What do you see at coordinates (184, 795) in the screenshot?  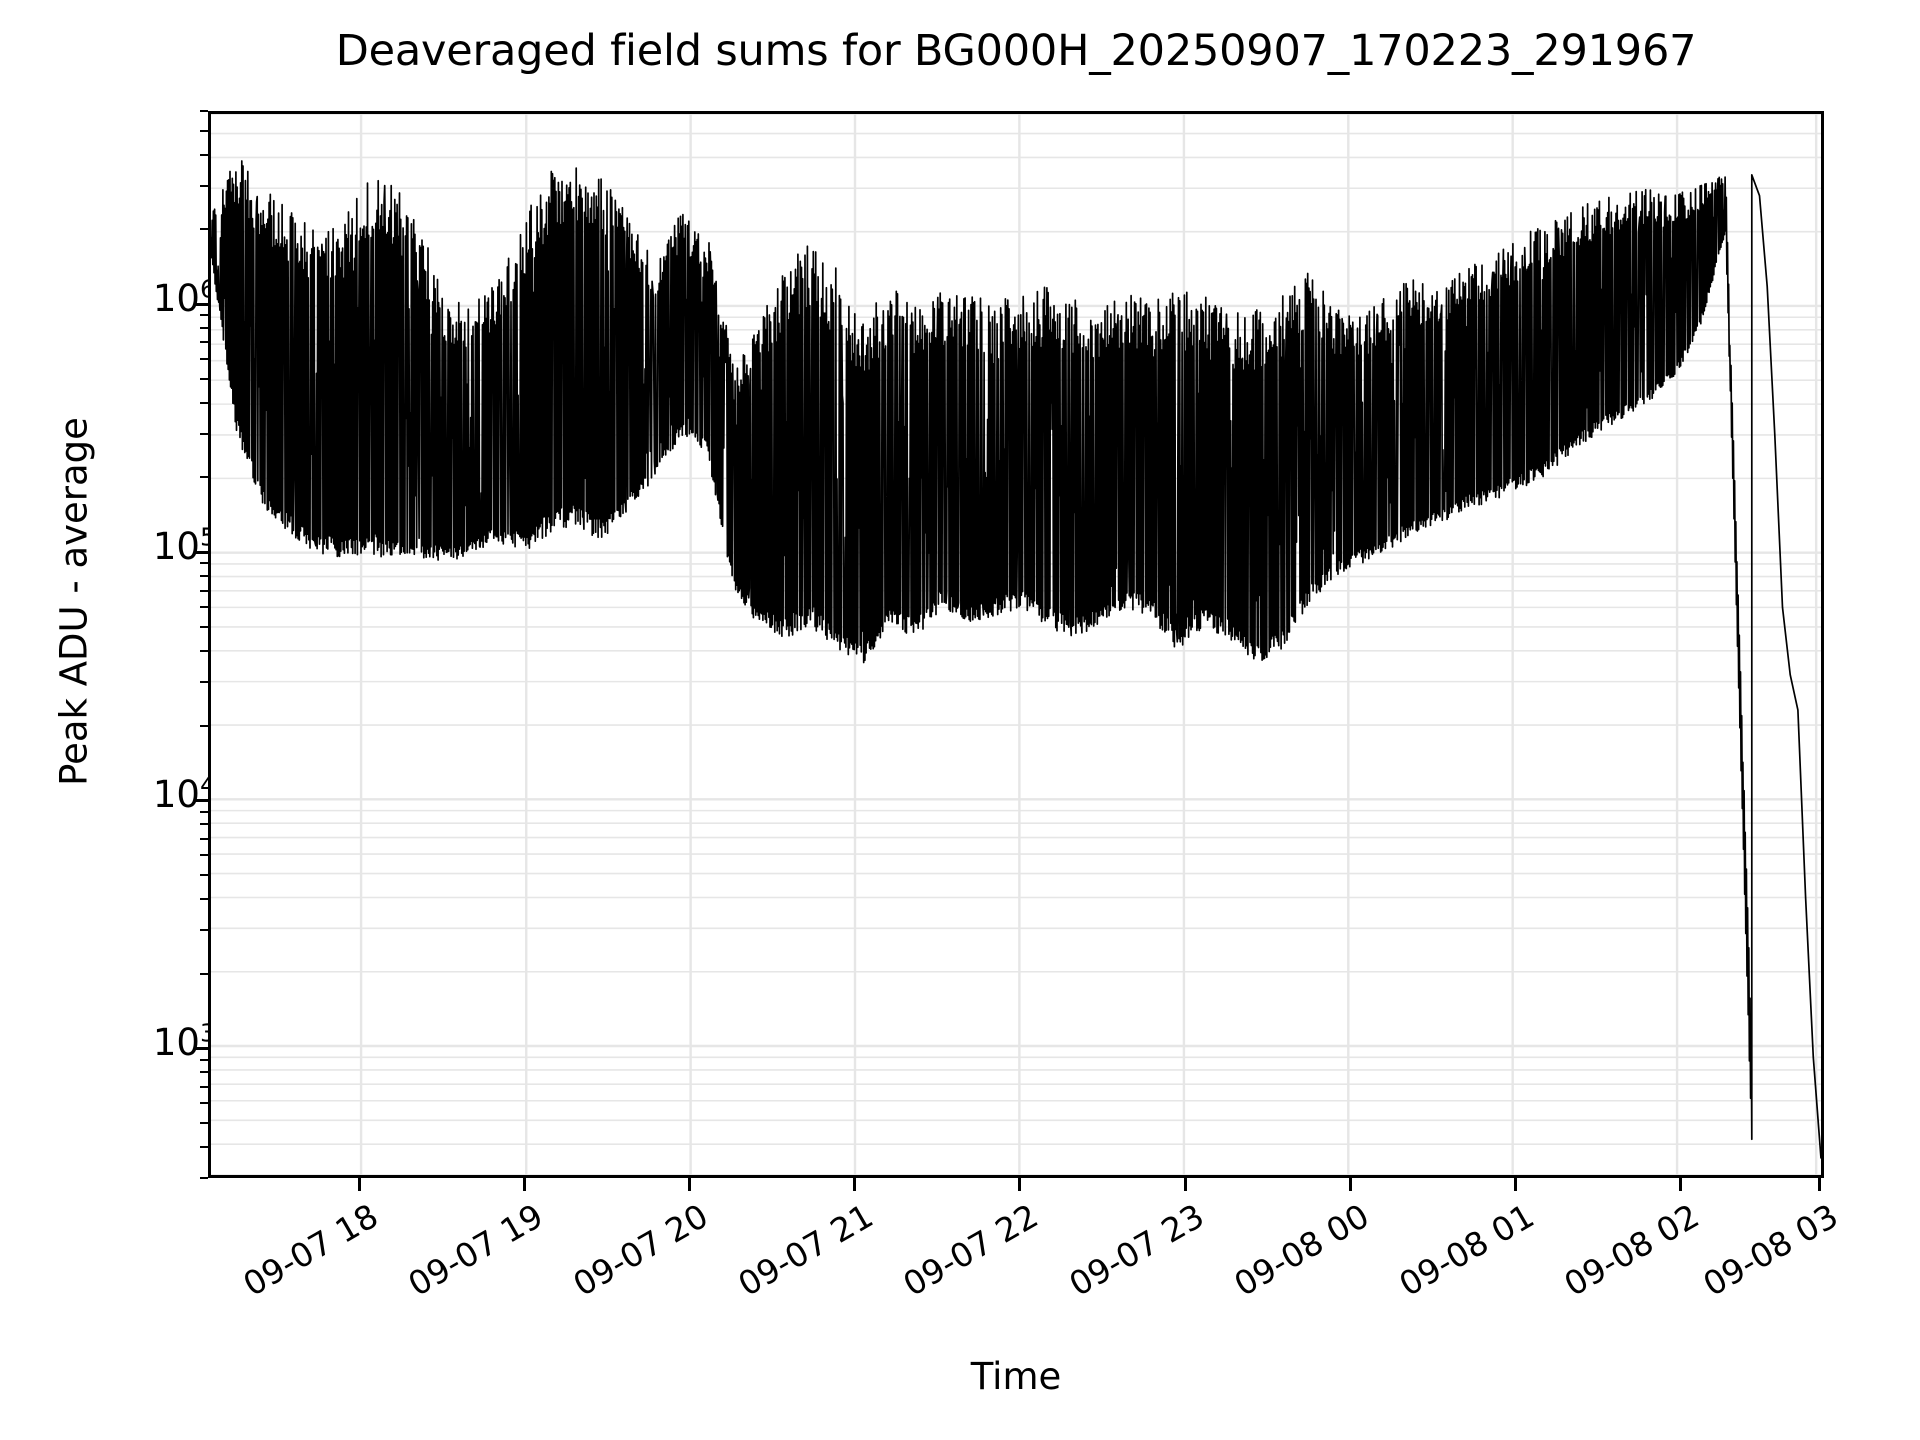 I see `y-tick-label-1: 104` at bounding box center [184, 795].